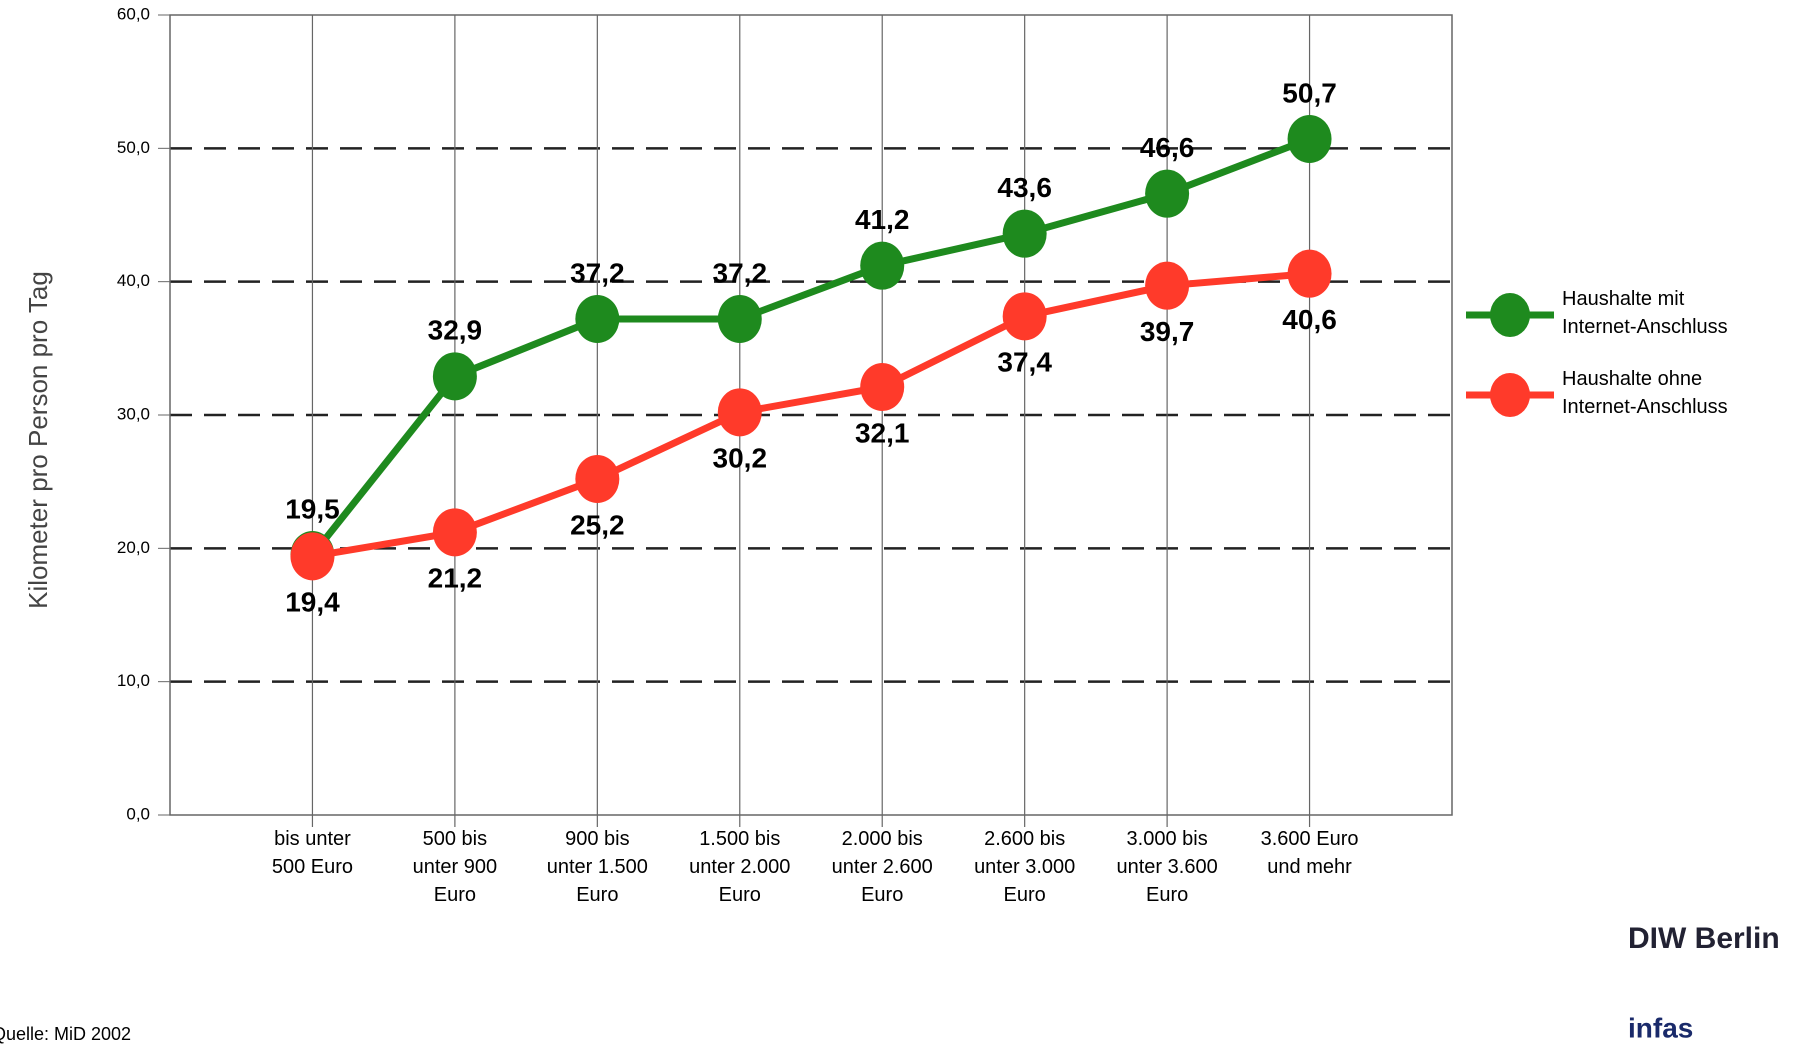  What do you see at coordinates (65, 1034) in the screenshot?
I see `source: Quelle: MiD 2002` at bounding box center [65, 1034].